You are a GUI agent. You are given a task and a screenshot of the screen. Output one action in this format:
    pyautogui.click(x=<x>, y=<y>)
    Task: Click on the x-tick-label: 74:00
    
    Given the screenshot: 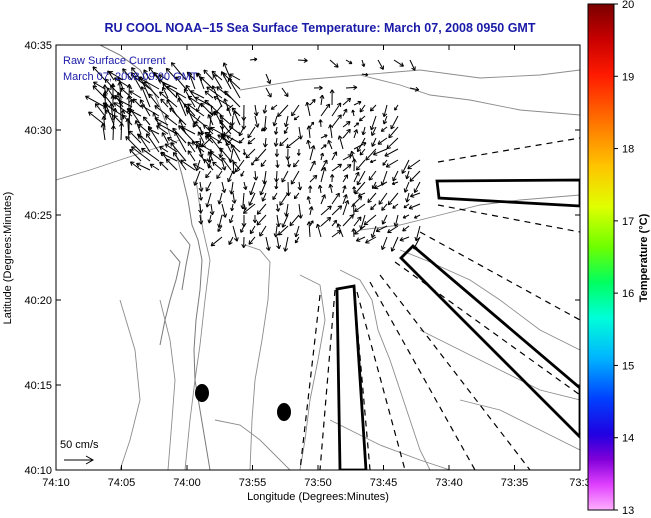 What is the action you would take?
    pyautogui.click(x=187, y=483)
    